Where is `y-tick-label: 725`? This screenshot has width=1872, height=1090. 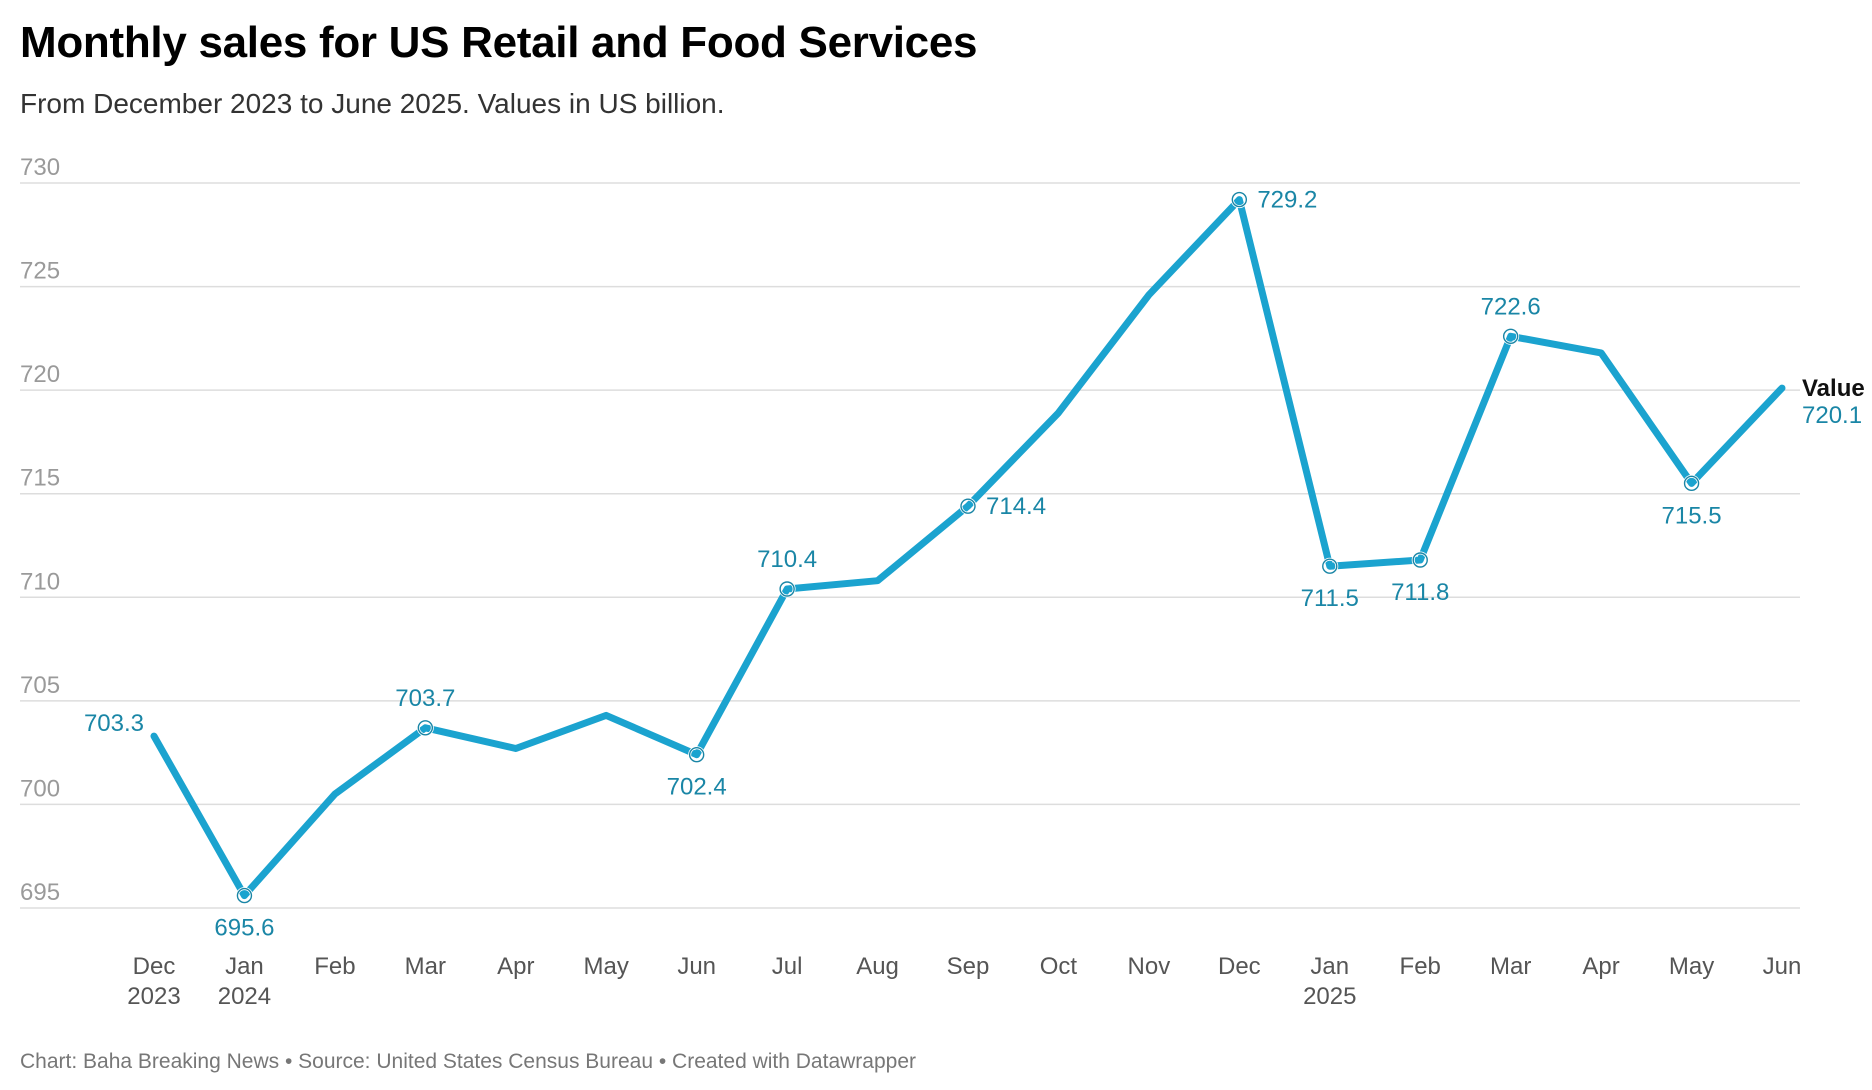
y-tick-label: 725 is located at coordinates (40, 271).